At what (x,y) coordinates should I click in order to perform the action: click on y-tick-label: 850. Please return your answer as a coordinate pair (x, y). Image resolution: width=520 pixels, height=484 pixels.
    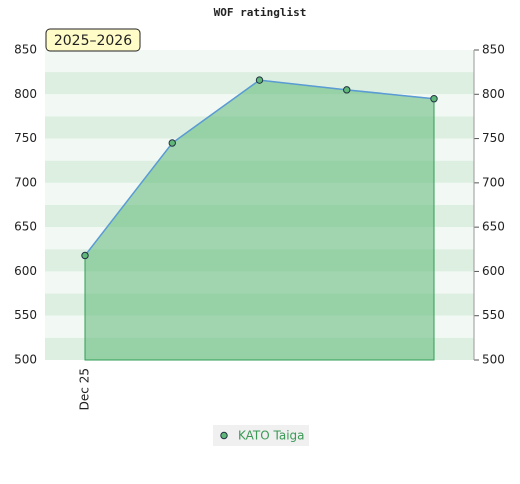
    Looking at the image, I should click on (25, 50).